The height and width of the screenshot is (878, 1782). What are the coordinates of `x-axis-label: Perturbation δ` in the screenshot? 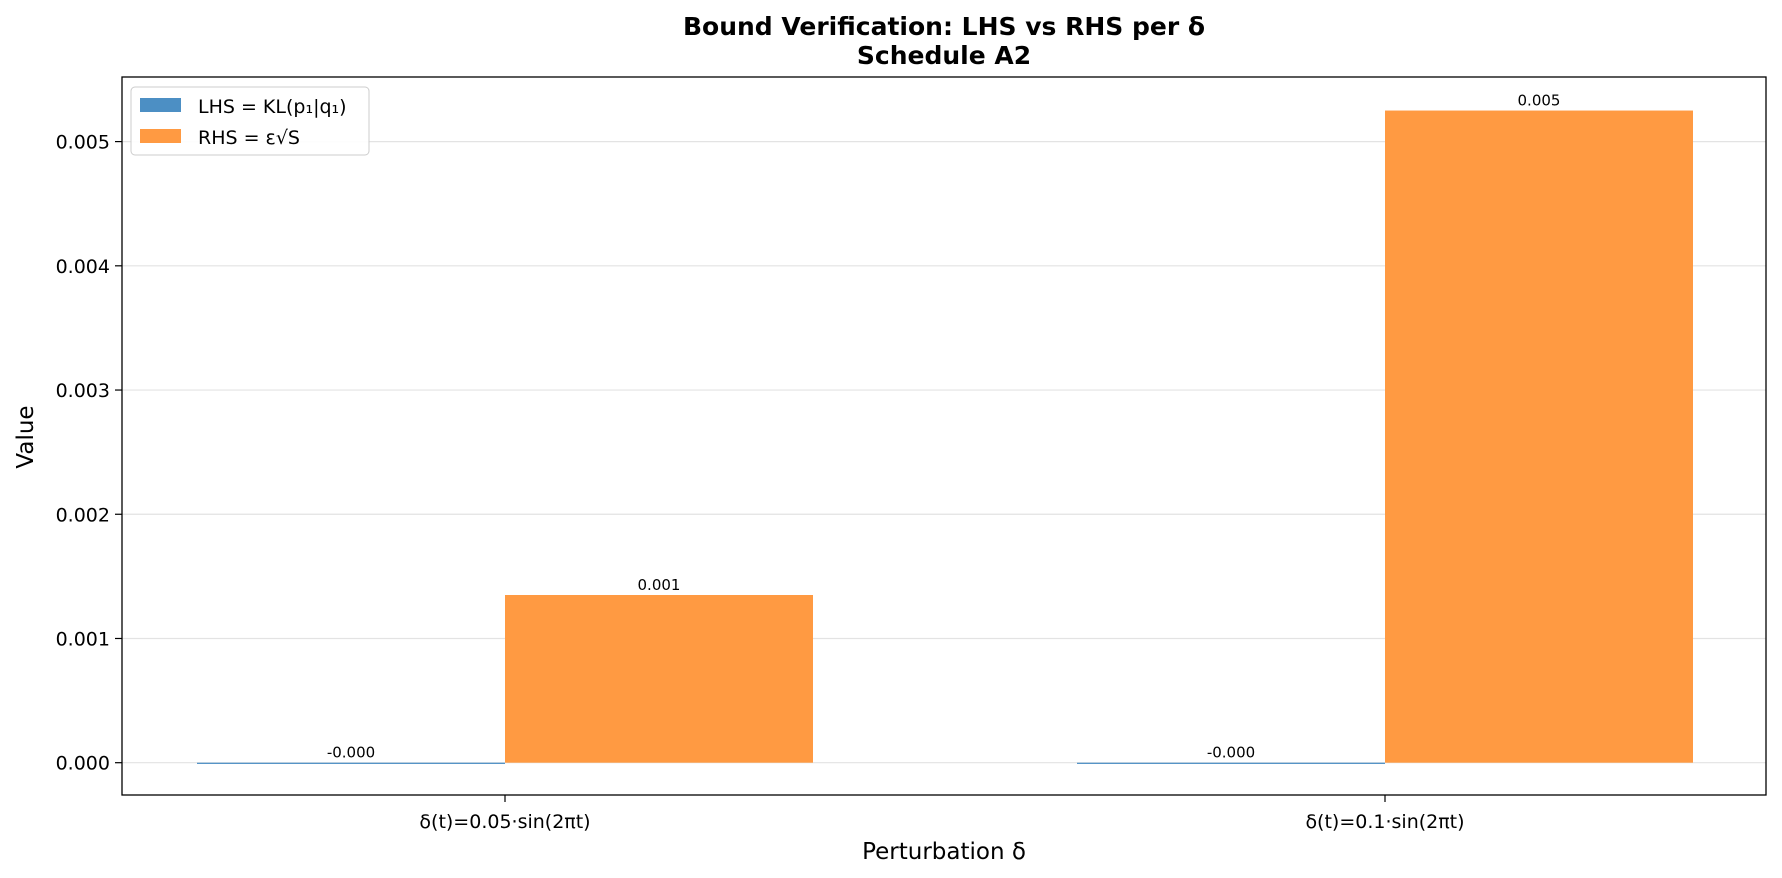 It's located at (944, 852).